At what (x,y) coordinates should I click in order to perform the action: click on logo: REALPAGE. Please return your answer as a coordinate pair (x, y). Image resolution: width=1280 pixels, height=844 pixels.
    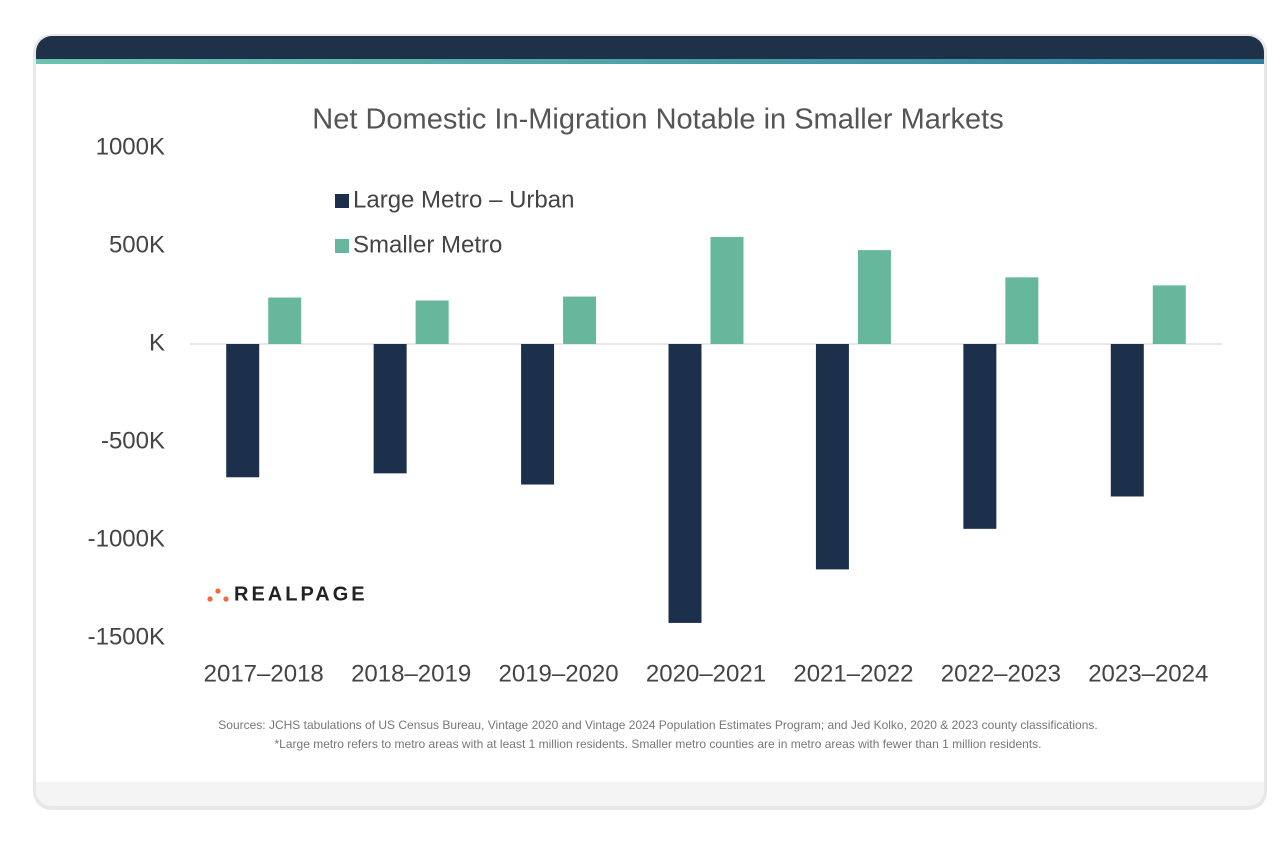
    Looking at the image, I should click on (287, 594).